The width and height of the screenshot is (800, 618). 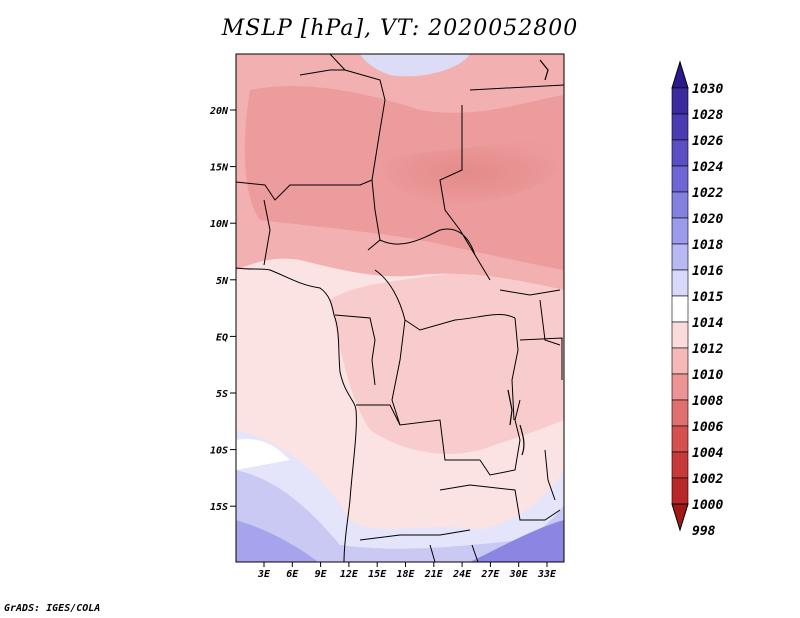 I want to click on colorbar-bottom-arrow, so click(x=680, y=517).